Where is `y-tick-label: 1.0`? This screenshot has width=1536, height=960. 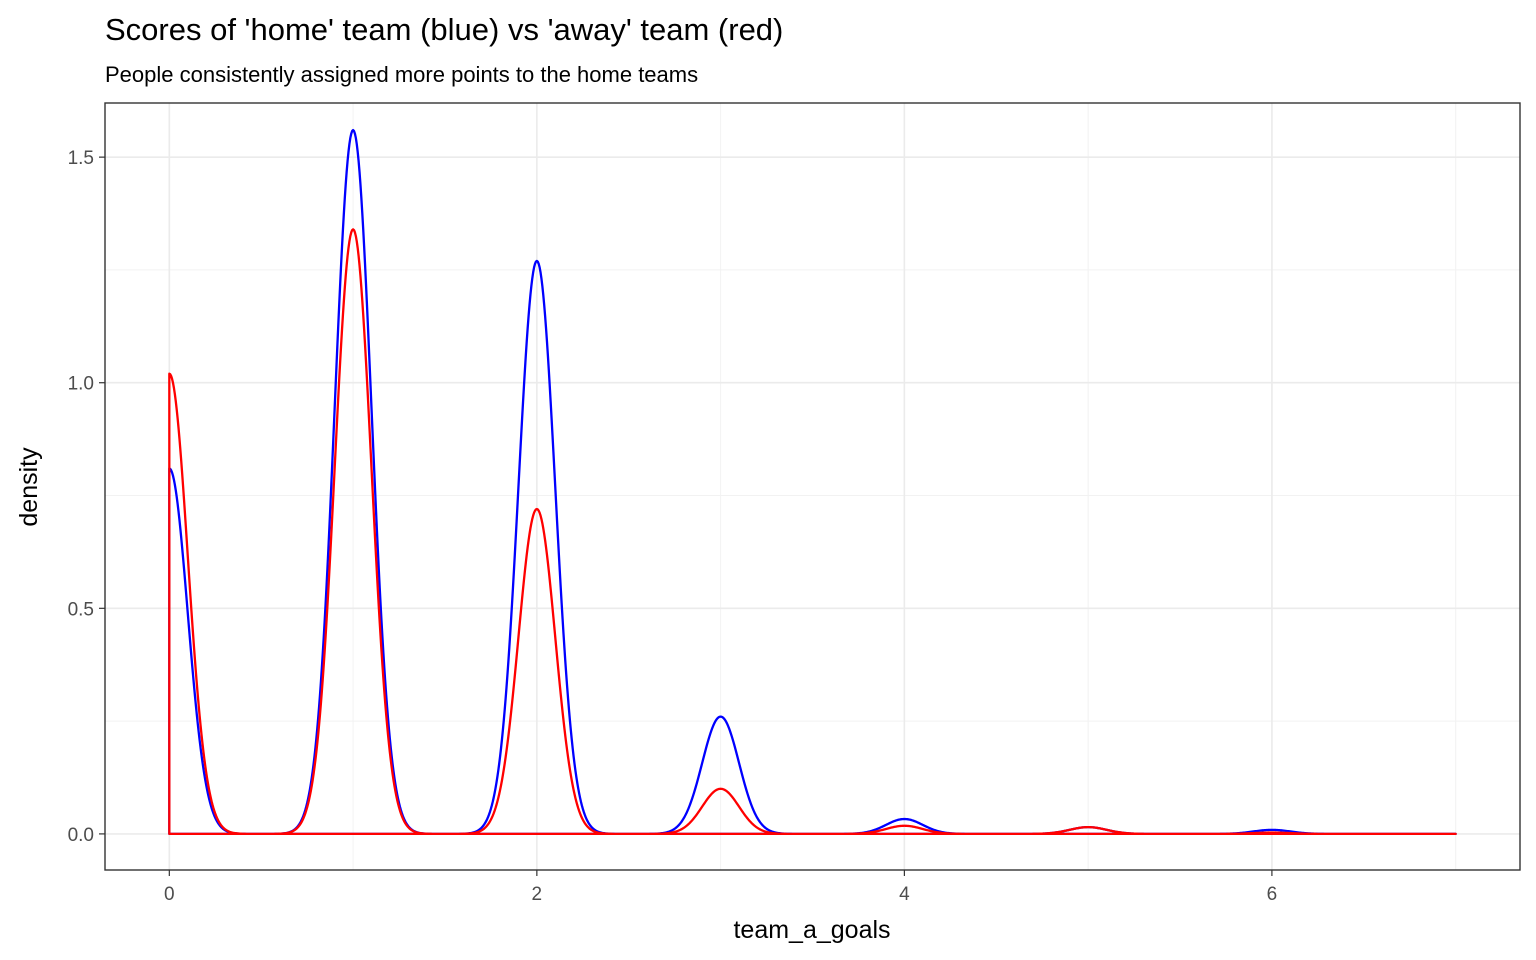
y-tick-label: 1.0 is located at coordinates (81, 384).